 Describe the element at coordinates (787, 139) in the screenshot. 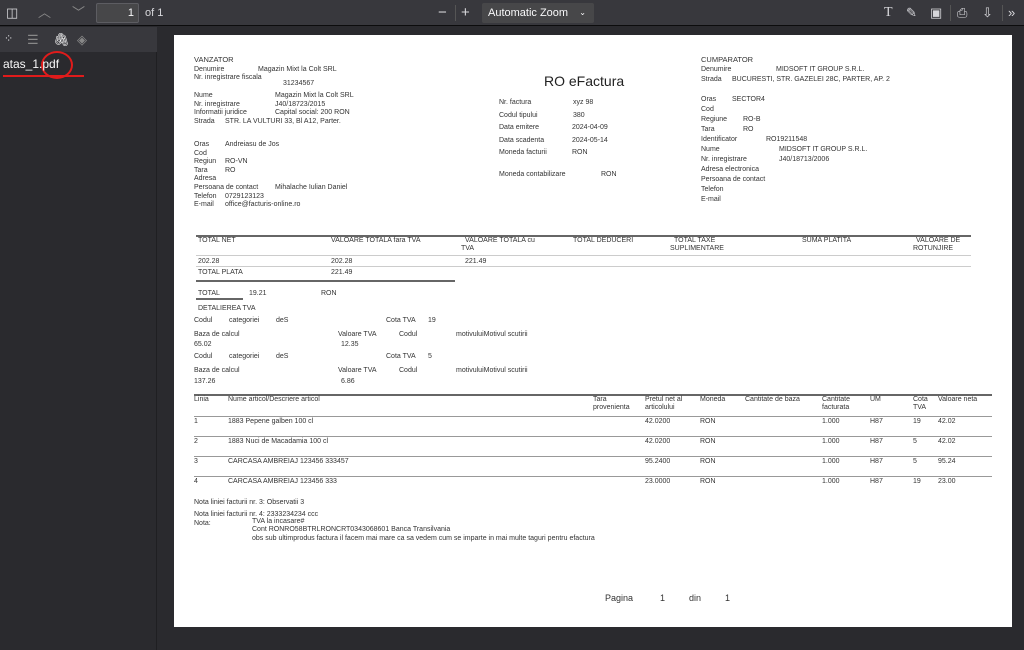

I see `value: RO19211548` at that location.